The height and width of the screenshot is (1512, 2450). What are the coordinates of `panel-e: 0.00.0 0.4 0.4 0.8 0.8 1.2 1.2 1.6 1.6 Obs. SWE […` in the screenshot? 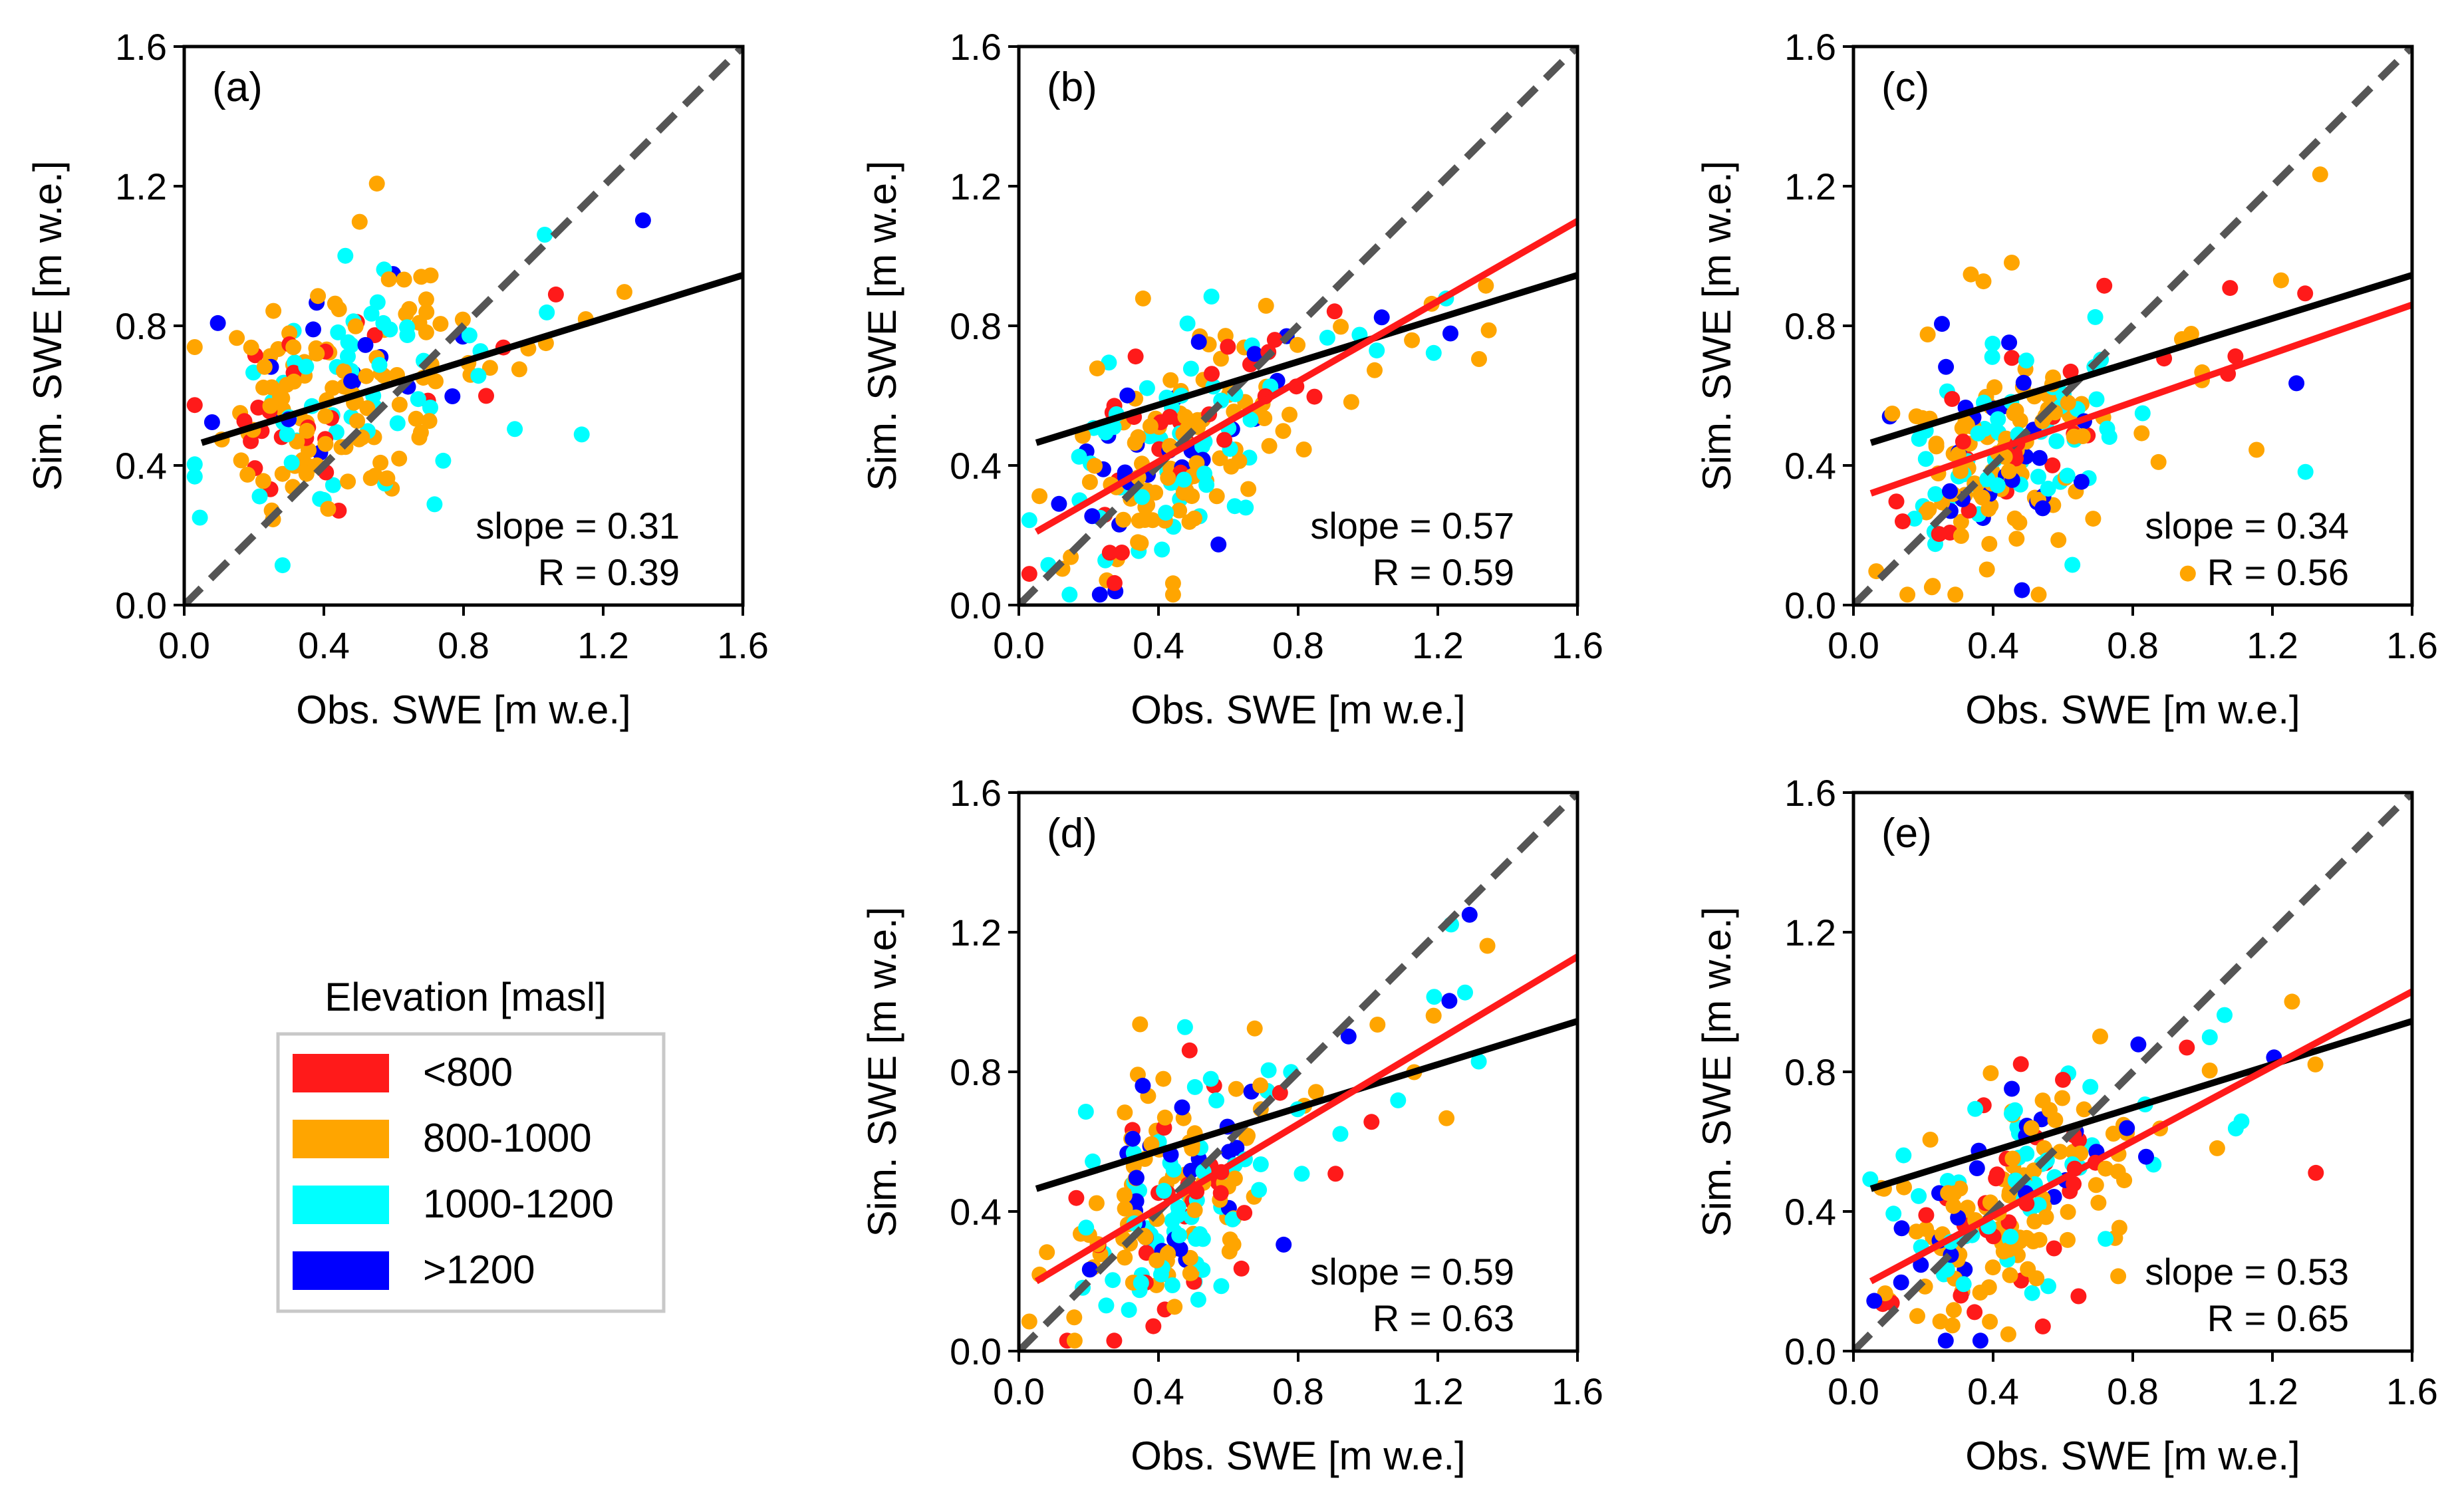 It's located at (2066, 1125).